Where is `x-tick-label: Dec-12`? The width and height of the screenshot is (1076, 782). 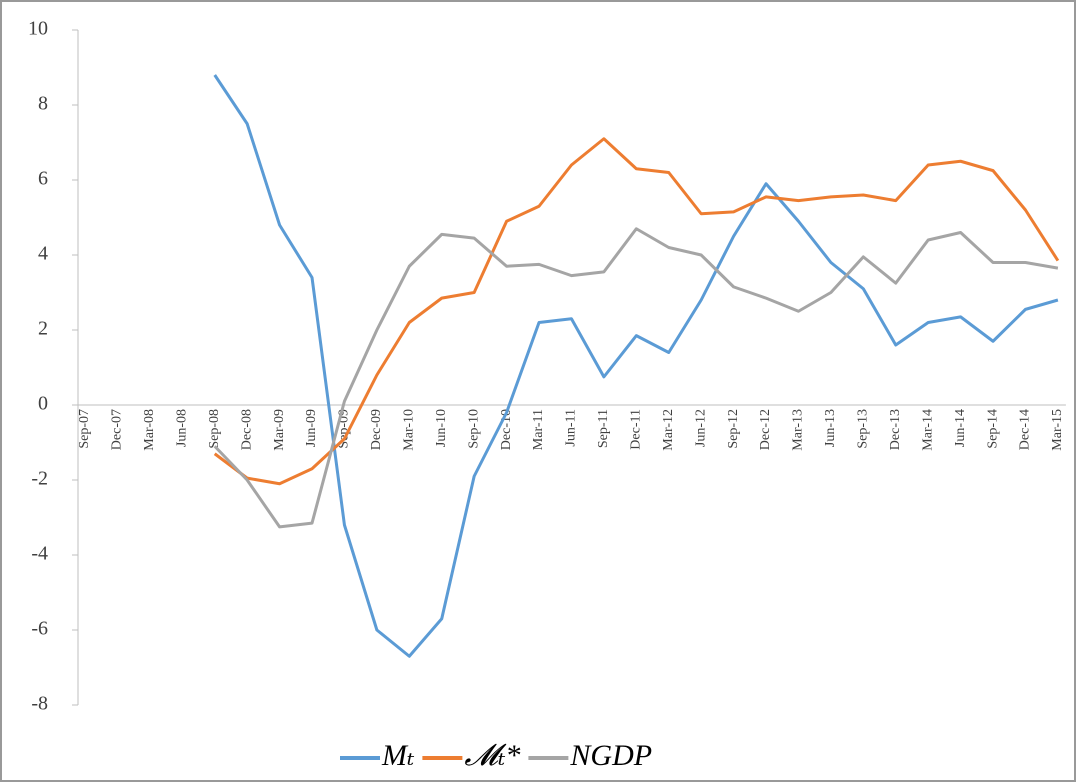 x-tick-label: Dec-12 is located at coordinates (765, 429).